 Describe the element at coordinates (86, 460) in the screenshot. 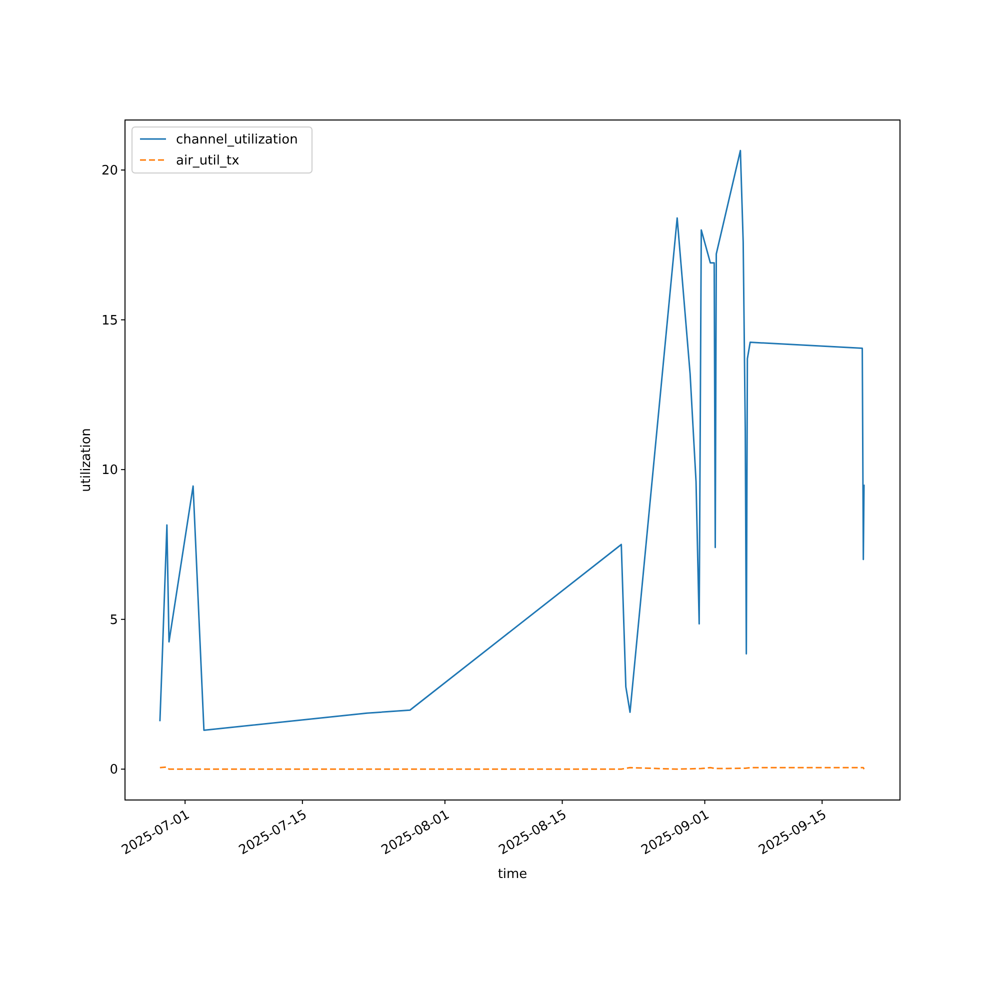

I see `y-axis-title: utilization` at that location.